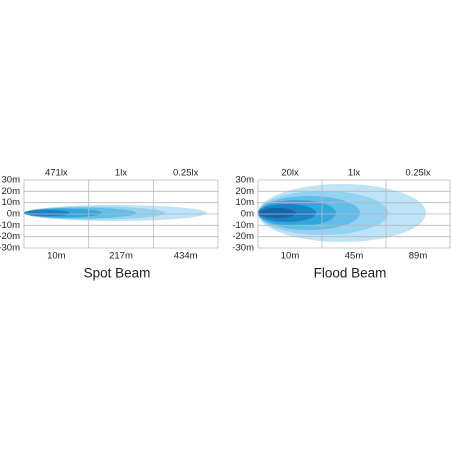 This screenshot has height=452, width=452. Describe the element at coordinates (290, 173) in the screenshot. I see `lux-label: 20lx` at that location.